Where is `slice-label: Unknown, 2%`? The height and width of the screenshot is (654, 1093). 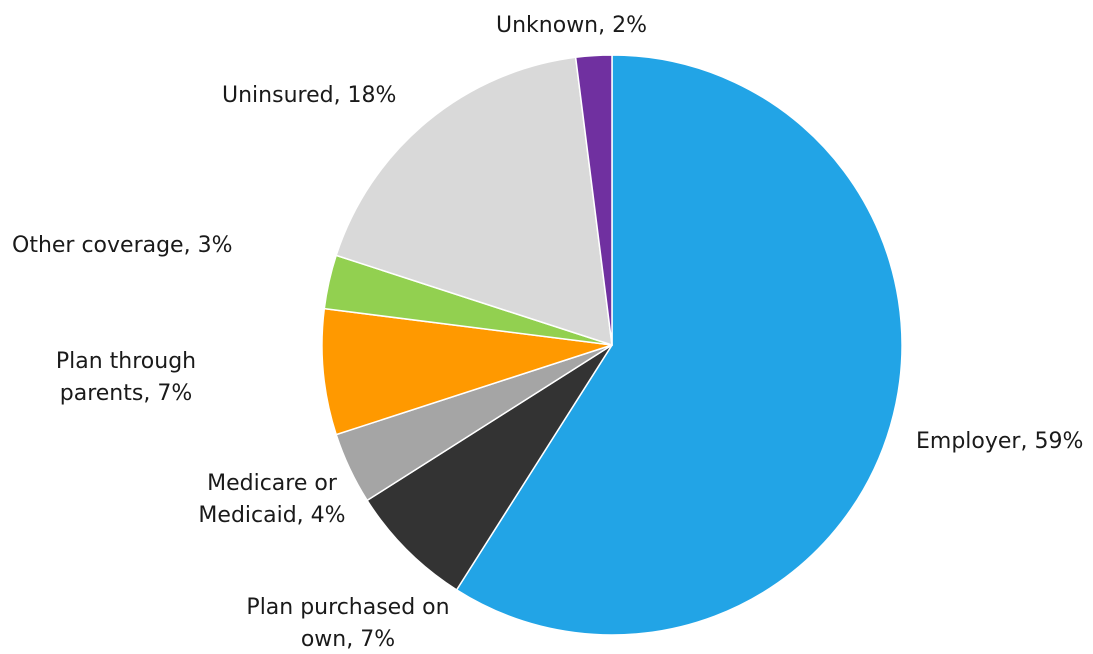
slice-label: Unknown, 2% is located at coordinates (571, 25).